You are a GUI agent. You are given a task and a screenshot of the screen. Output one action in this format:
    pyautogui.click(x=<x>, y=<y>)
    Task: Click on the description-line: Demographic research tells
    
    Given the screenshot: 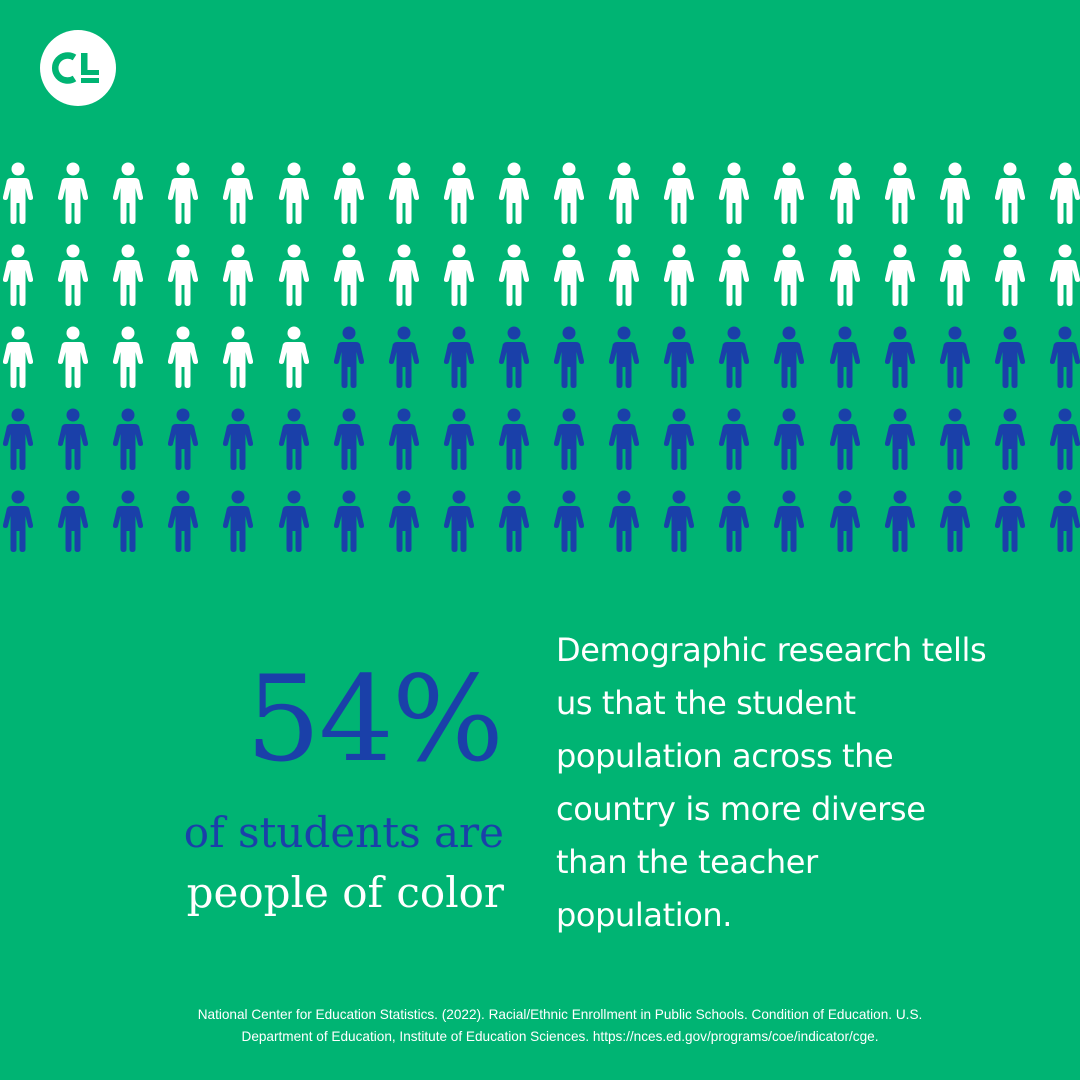 What is the action you would take?
    pyautogui.click(x=771, y=650)
    